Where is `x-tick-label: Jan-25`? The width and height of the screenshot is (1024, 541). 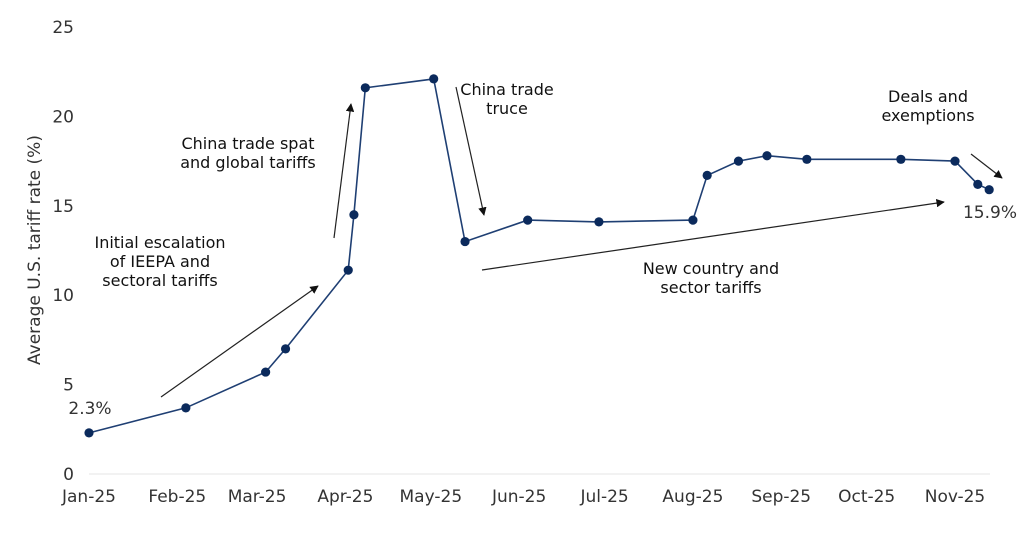 x-tick-label: Jan-25 is located at coordinates (88, 497).